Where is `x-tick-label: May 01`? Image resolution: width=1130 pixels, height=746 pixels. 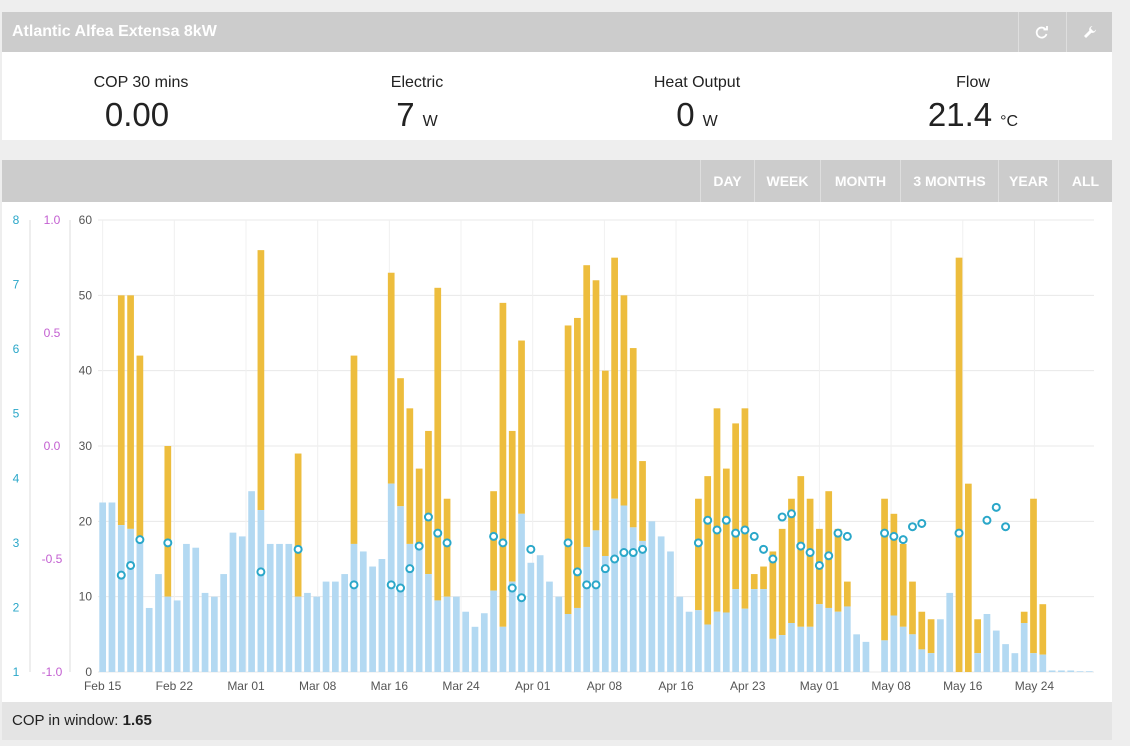 x-tick-label: May 01 is located at coordinates (820, 686).